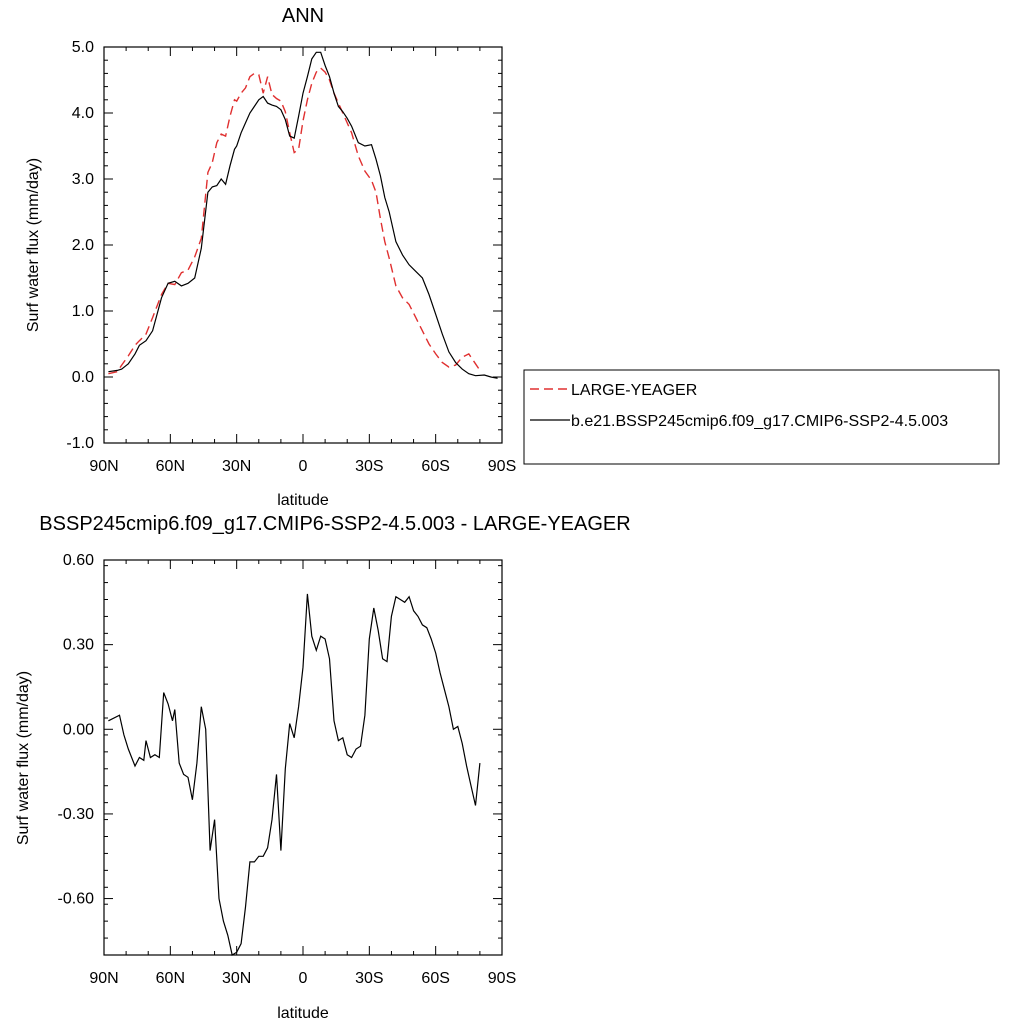  Describe the element at coordinates (78, 645) in the screenshot. I see `y-tick-label: 0.30` at that location.